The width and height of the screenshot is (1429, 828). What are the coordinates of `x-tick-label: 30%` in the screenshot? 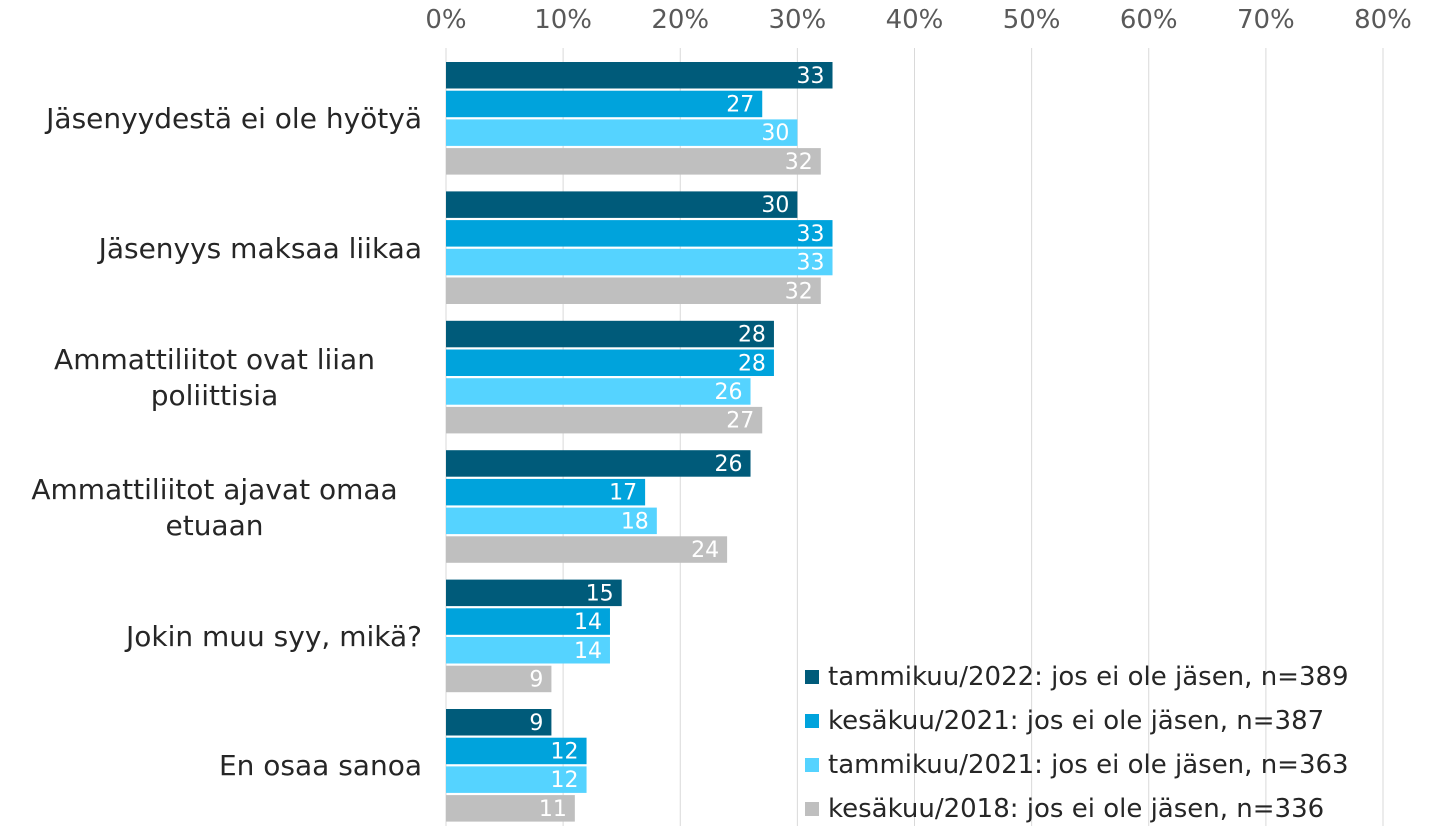 It's located at (797, 20).